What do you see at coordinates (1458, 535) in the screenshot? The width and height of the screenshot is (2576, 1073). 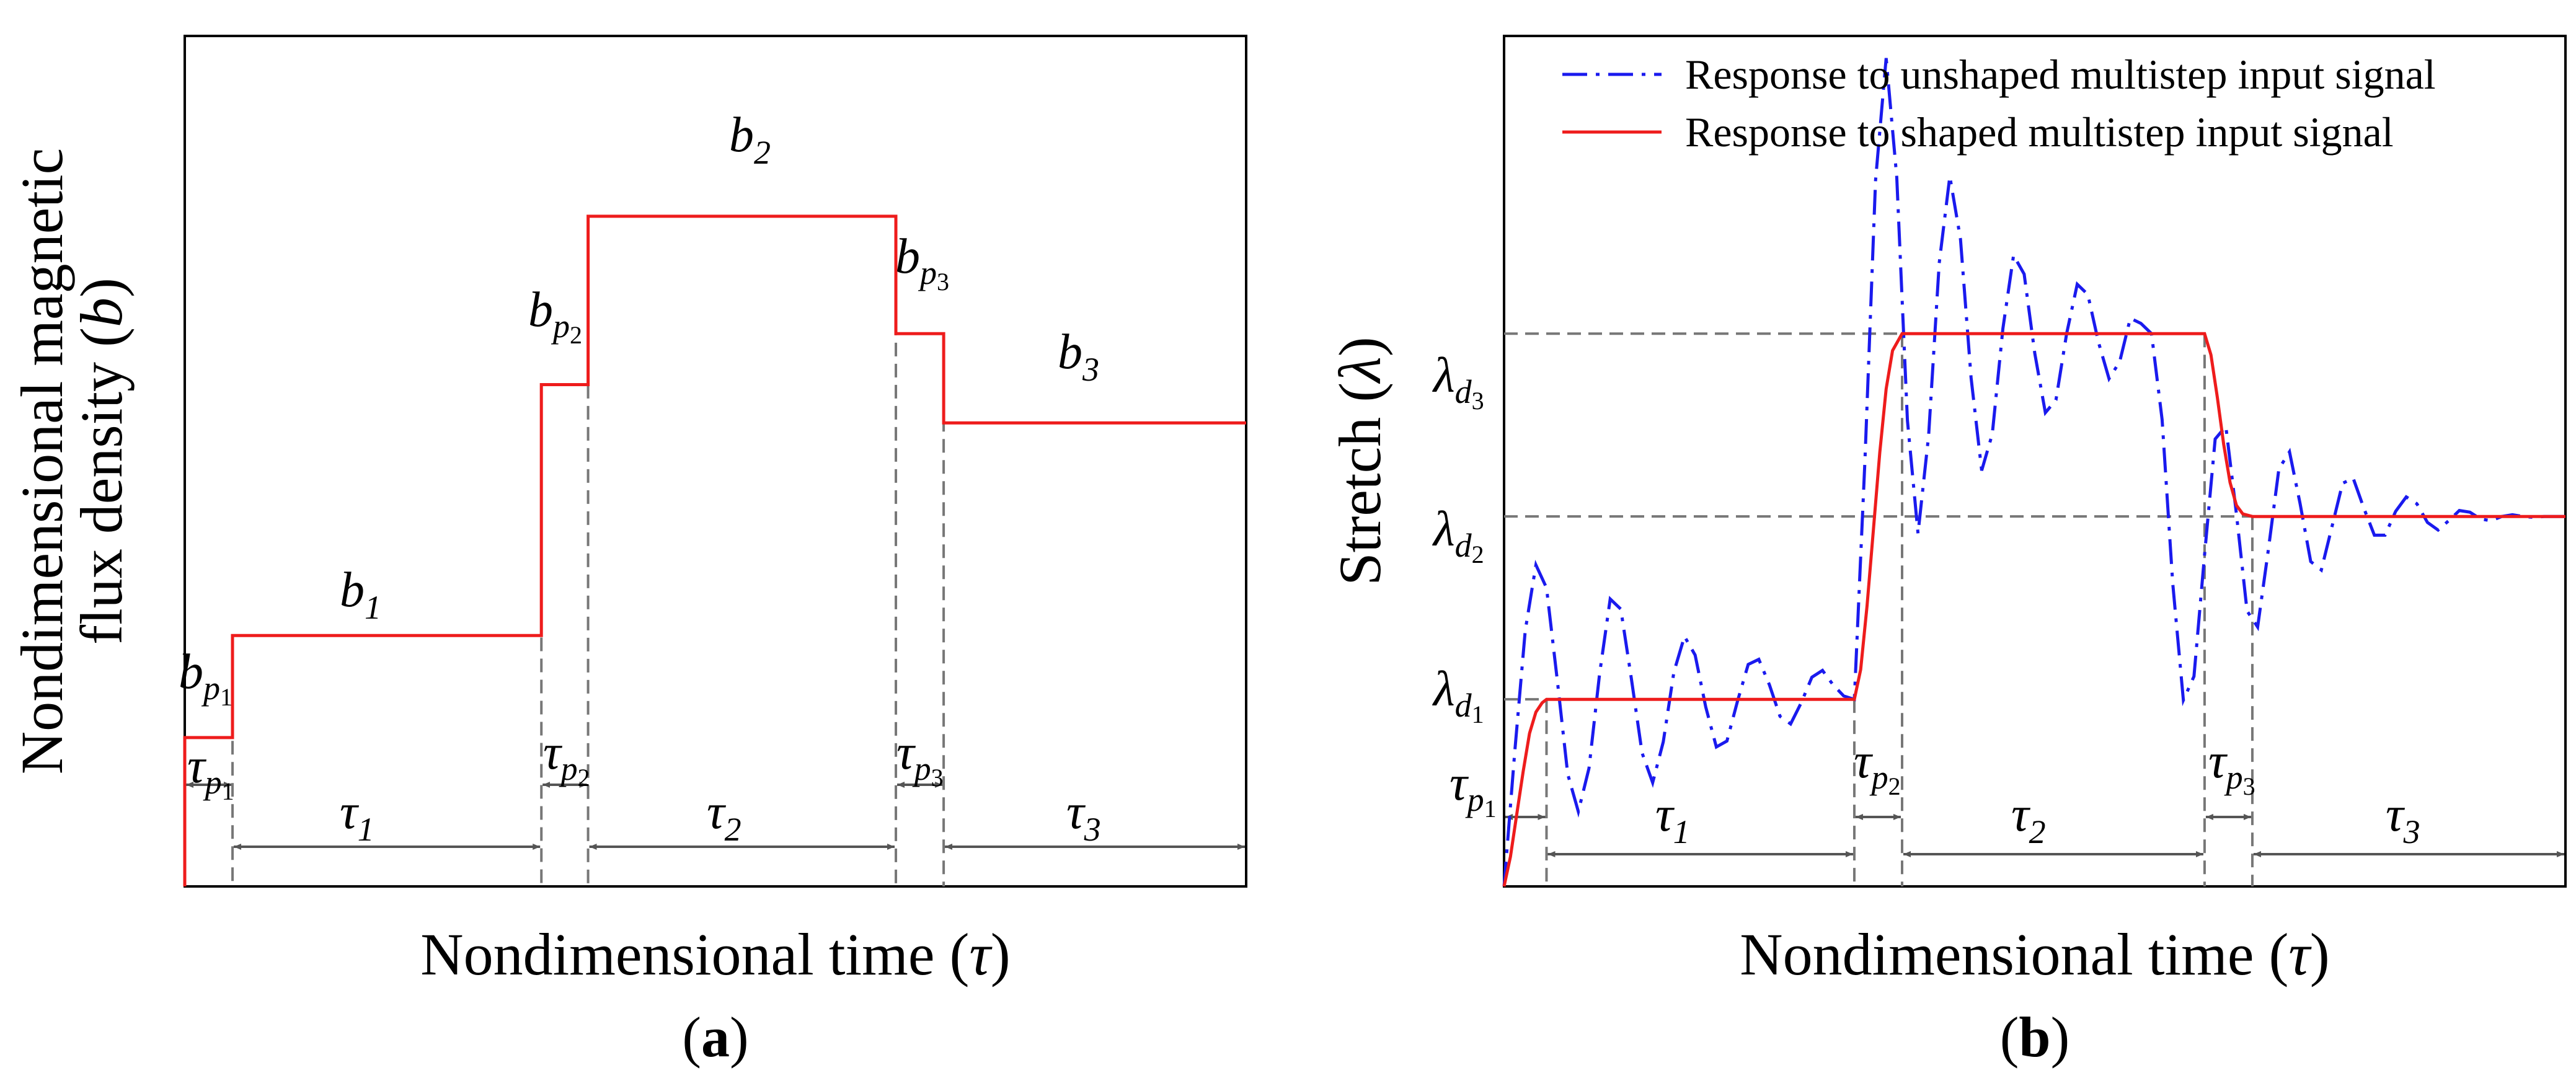 I see `label-lambda-d2: λd2` at bounding box center [1458, 535].